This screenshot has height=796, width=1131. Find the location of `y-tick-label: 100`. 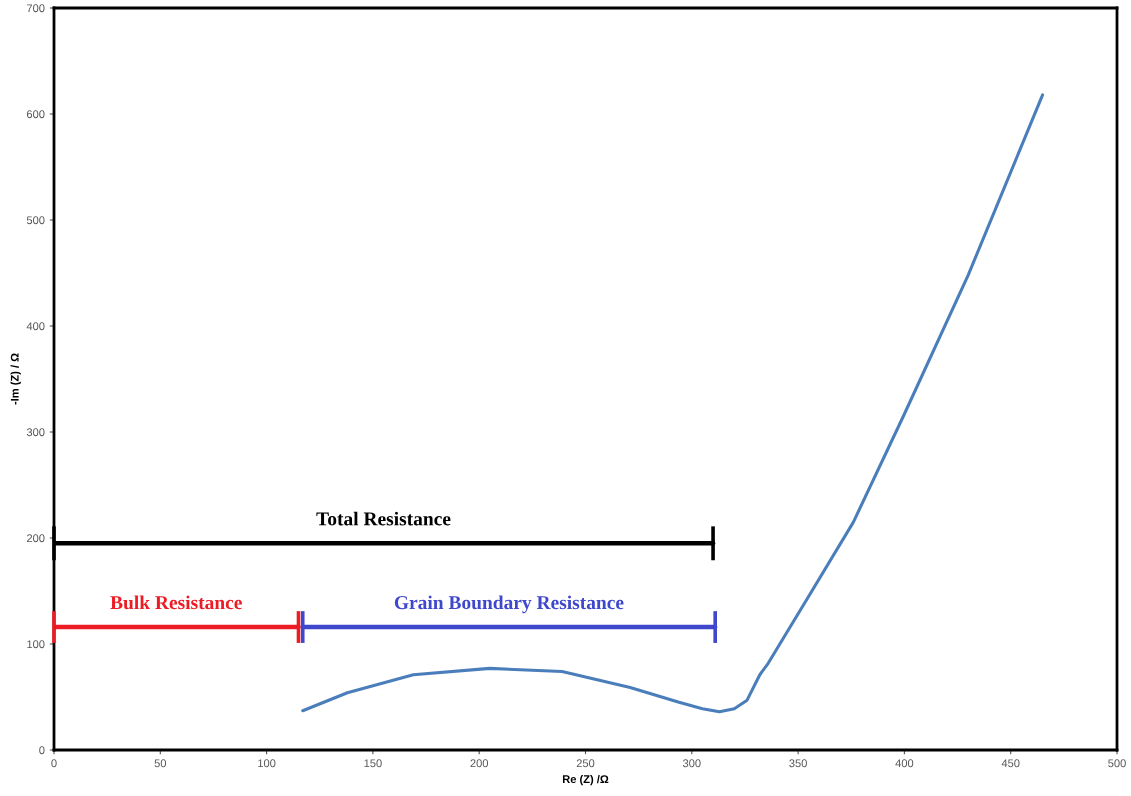

y-tick-label: 100 is located at coordinates (36, 644).